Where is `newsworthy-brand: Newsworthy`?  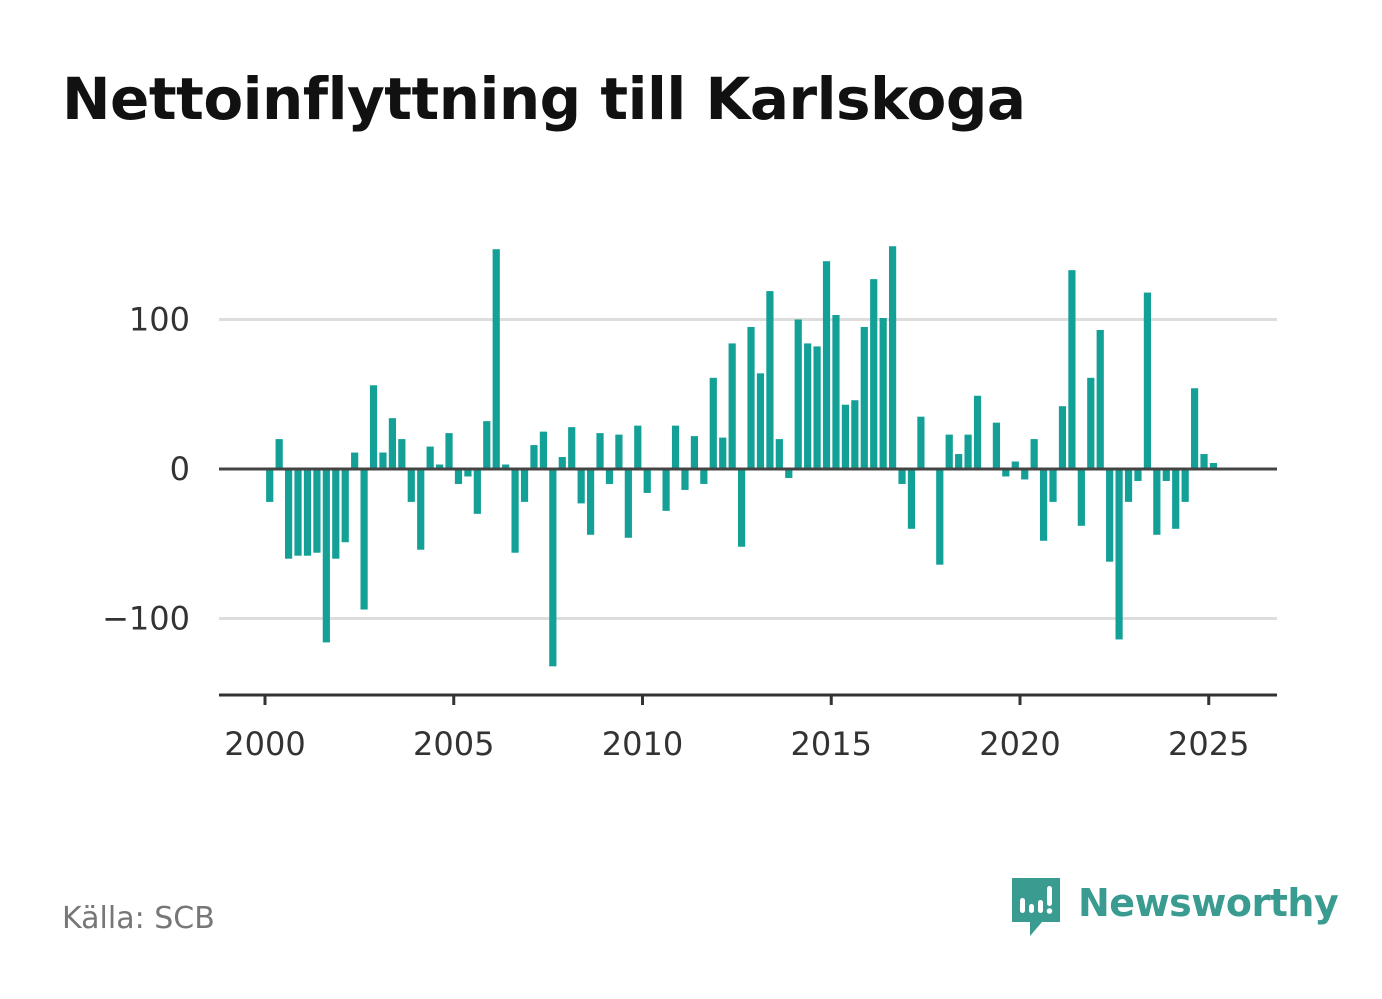 newsworthy-brand: Newsworthy is located at coordinates (1175, 908).